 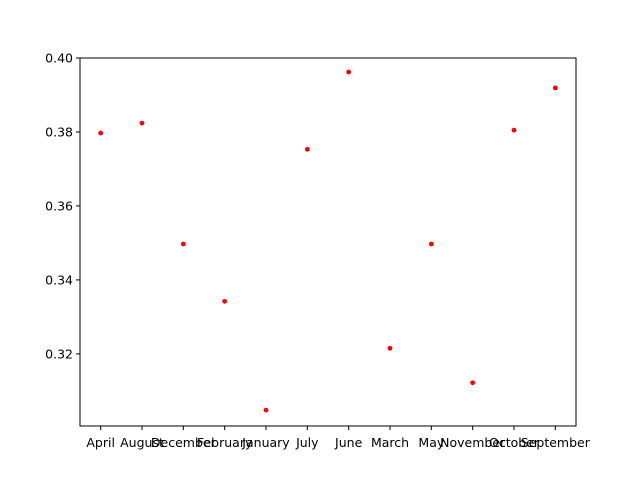 What do you see at coordinates (265, 442) in the screenshot?
I see `x-tick-label: January` at bounding box center [265, 442].